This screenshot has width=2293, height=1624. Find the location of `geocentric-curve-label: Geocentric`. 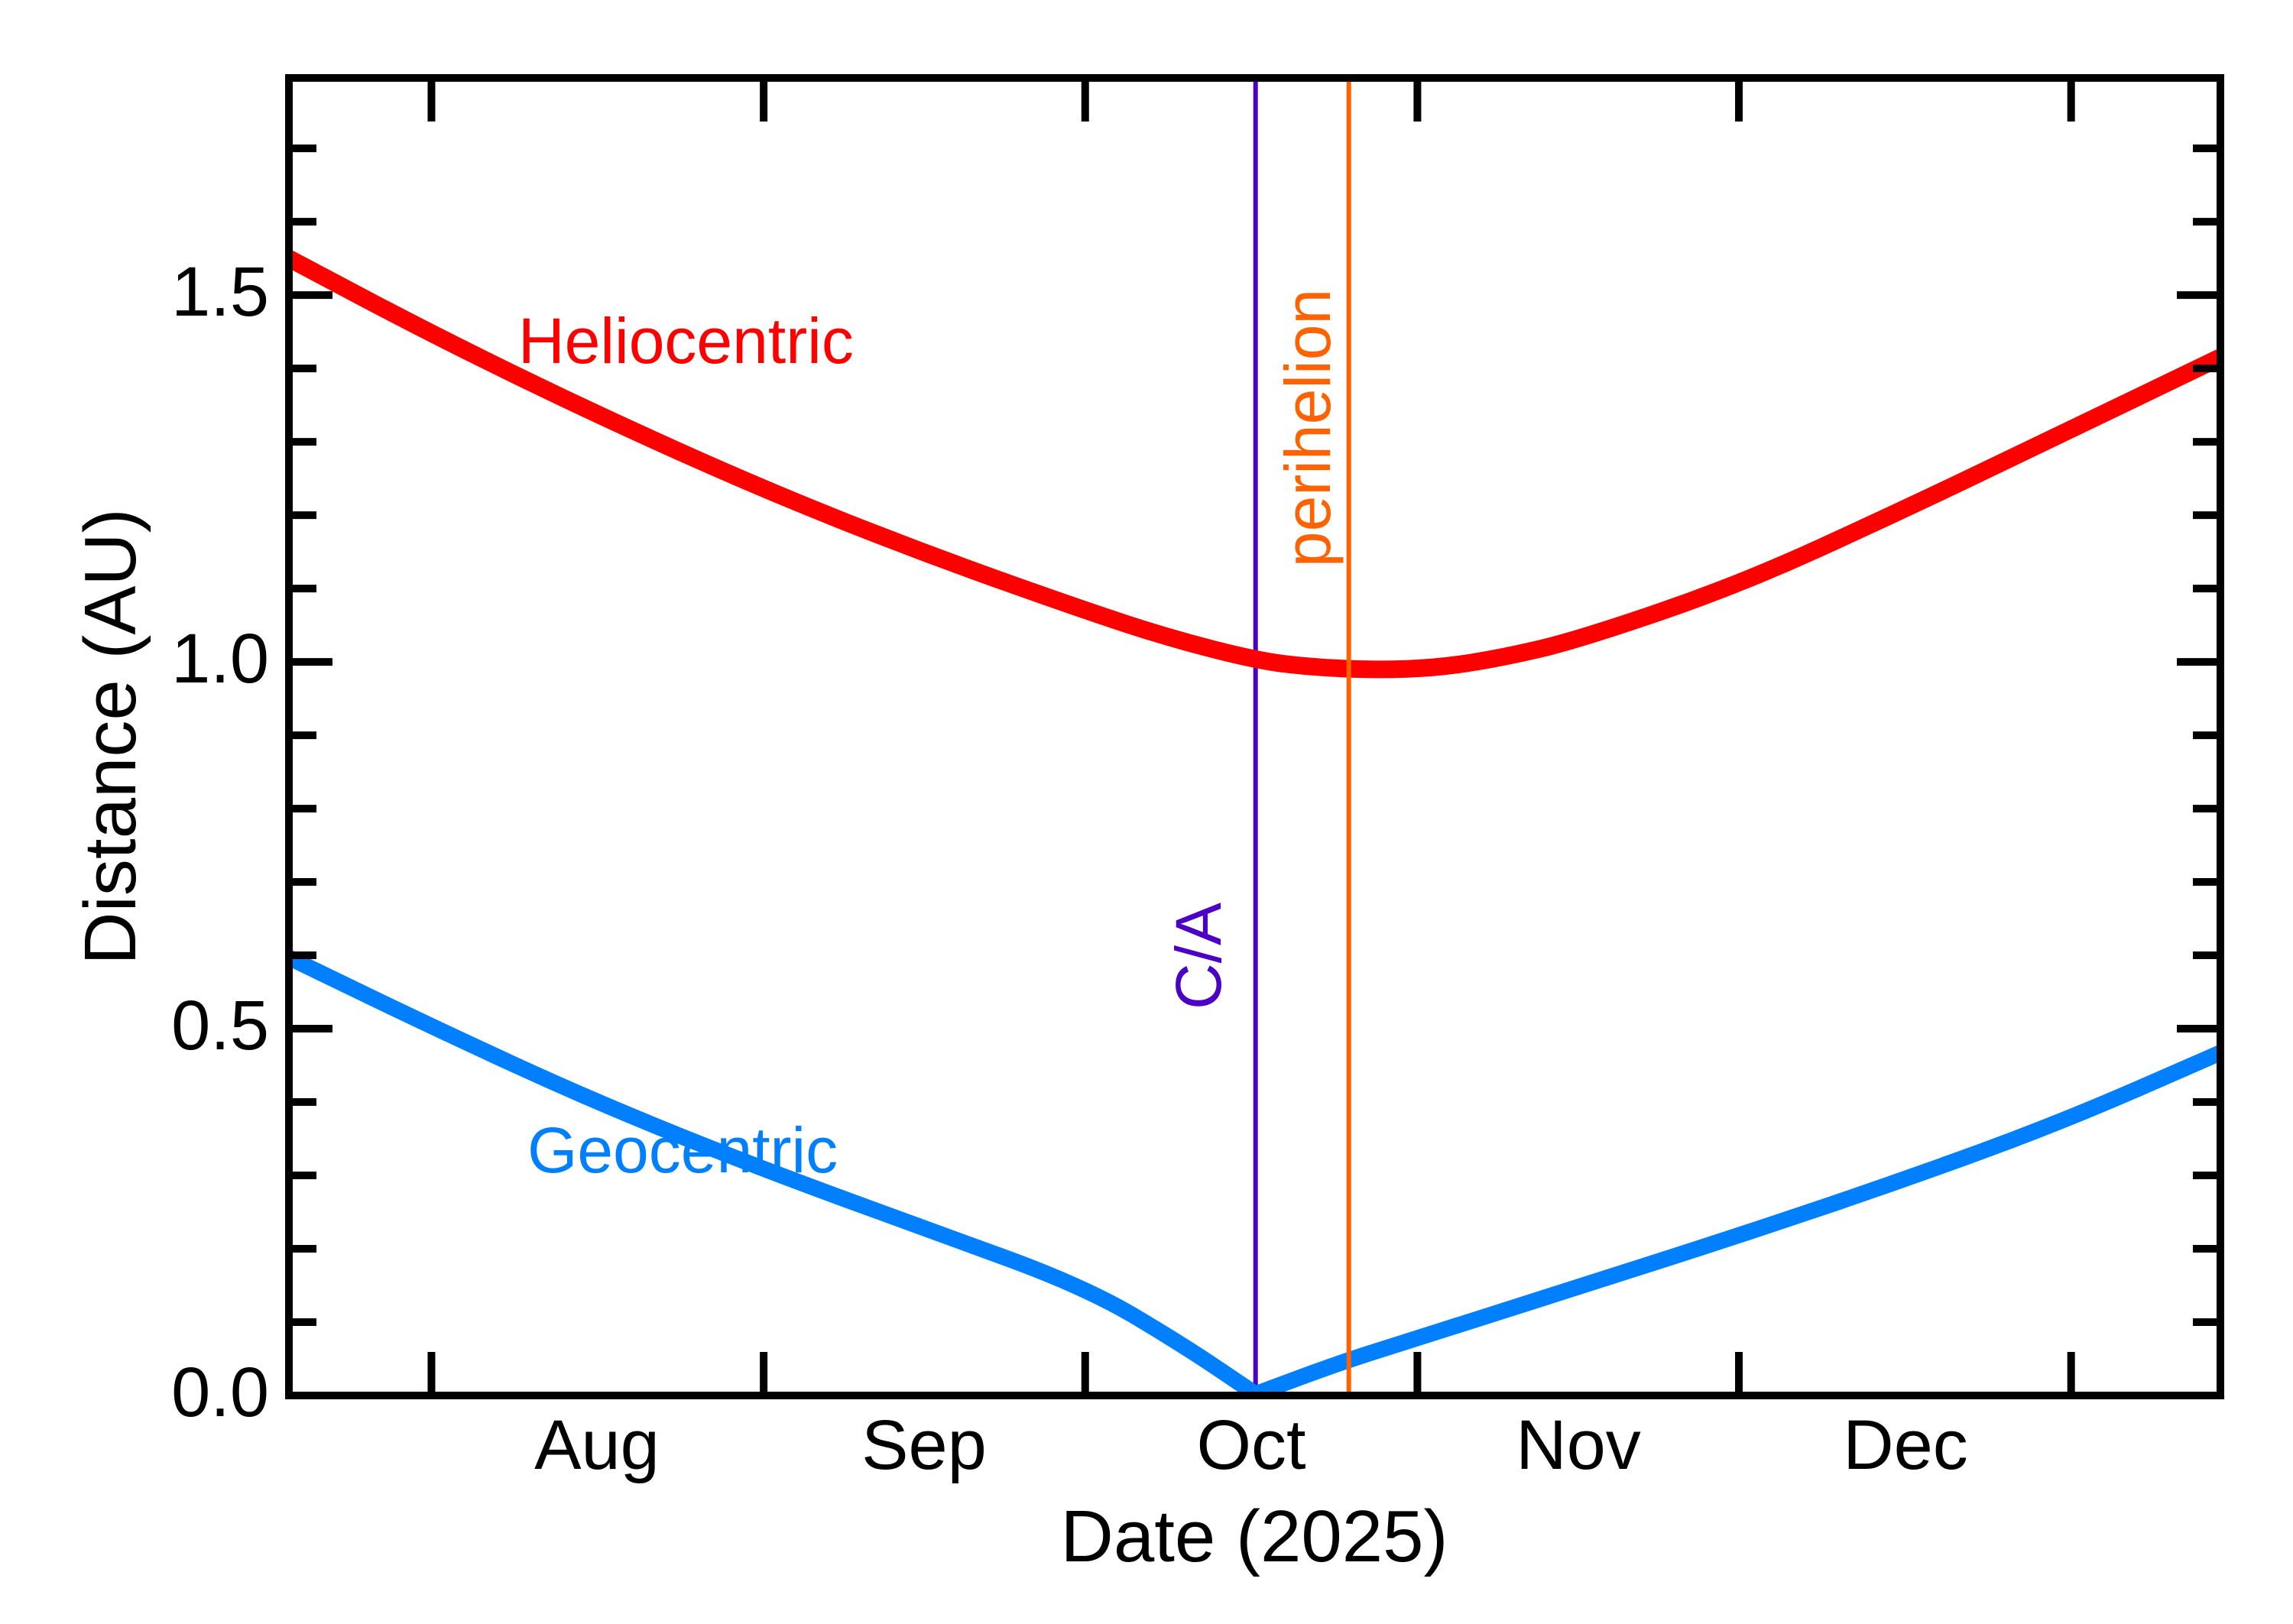

geocentric-curve-label: Geocentric is located at coordinates (682, 1150).